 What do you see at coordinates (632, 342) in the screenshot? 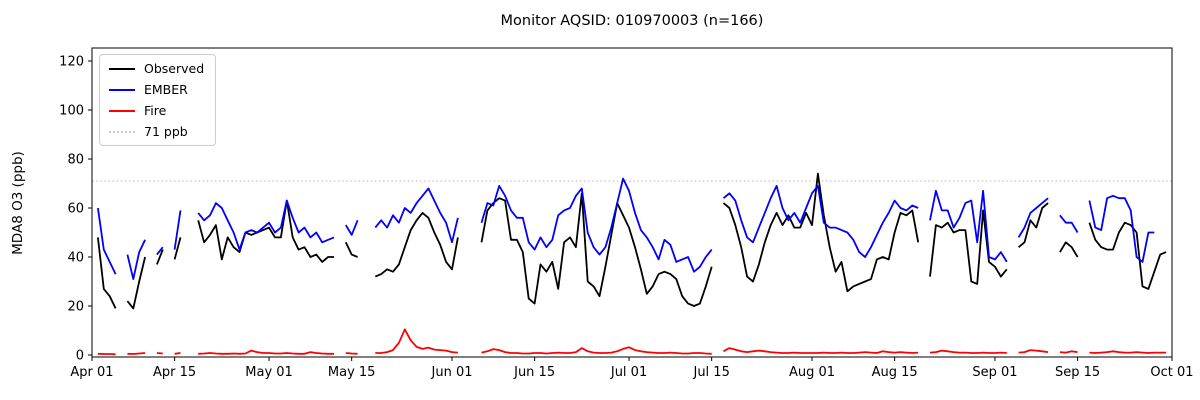
I see `series-line-fire` at bounding box center [632, 342].